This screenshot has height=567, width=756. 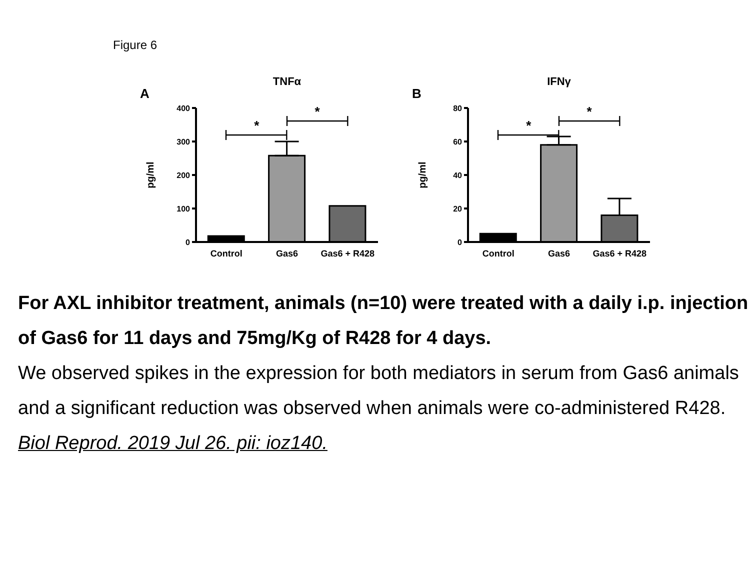 What do you see at coordinates (458, 175) in the screenshot?
I see `y-tick-label: 40` at bounding box center [458, 175].